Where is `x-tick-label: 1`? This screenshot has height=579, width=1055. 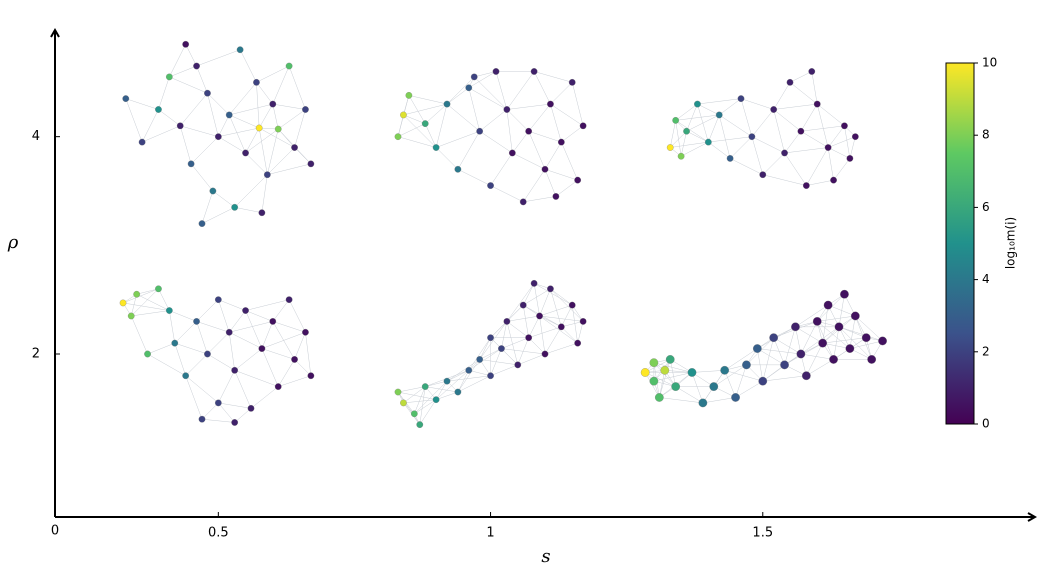 x-tick-label: 1 is located at coordinates (490, 533).